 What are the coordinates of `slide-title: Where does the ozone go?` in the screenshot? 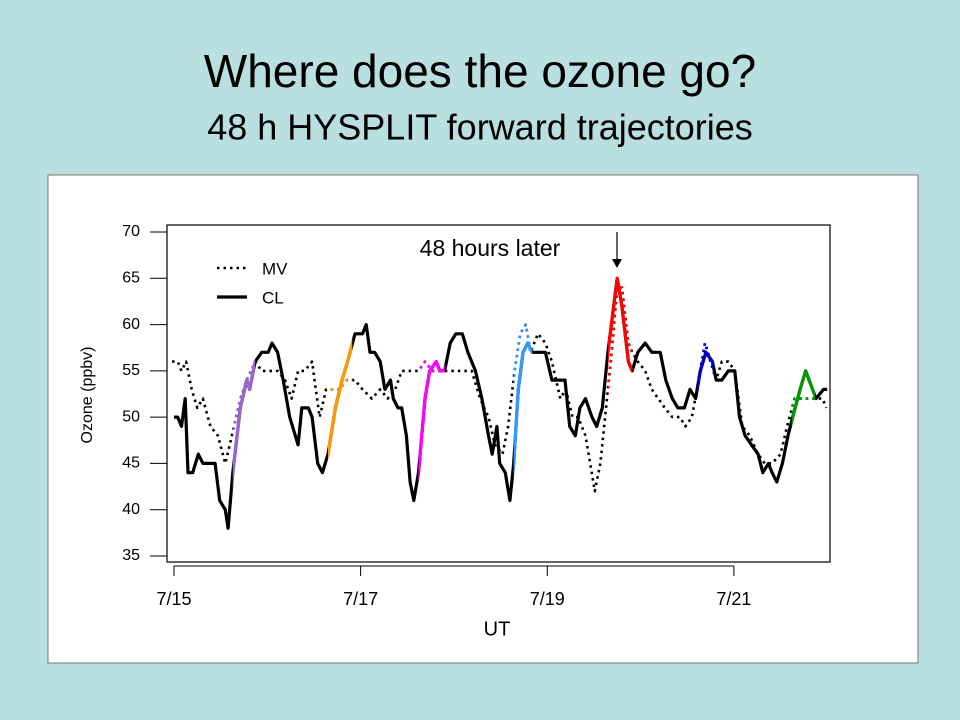 It's located at (480, 71).